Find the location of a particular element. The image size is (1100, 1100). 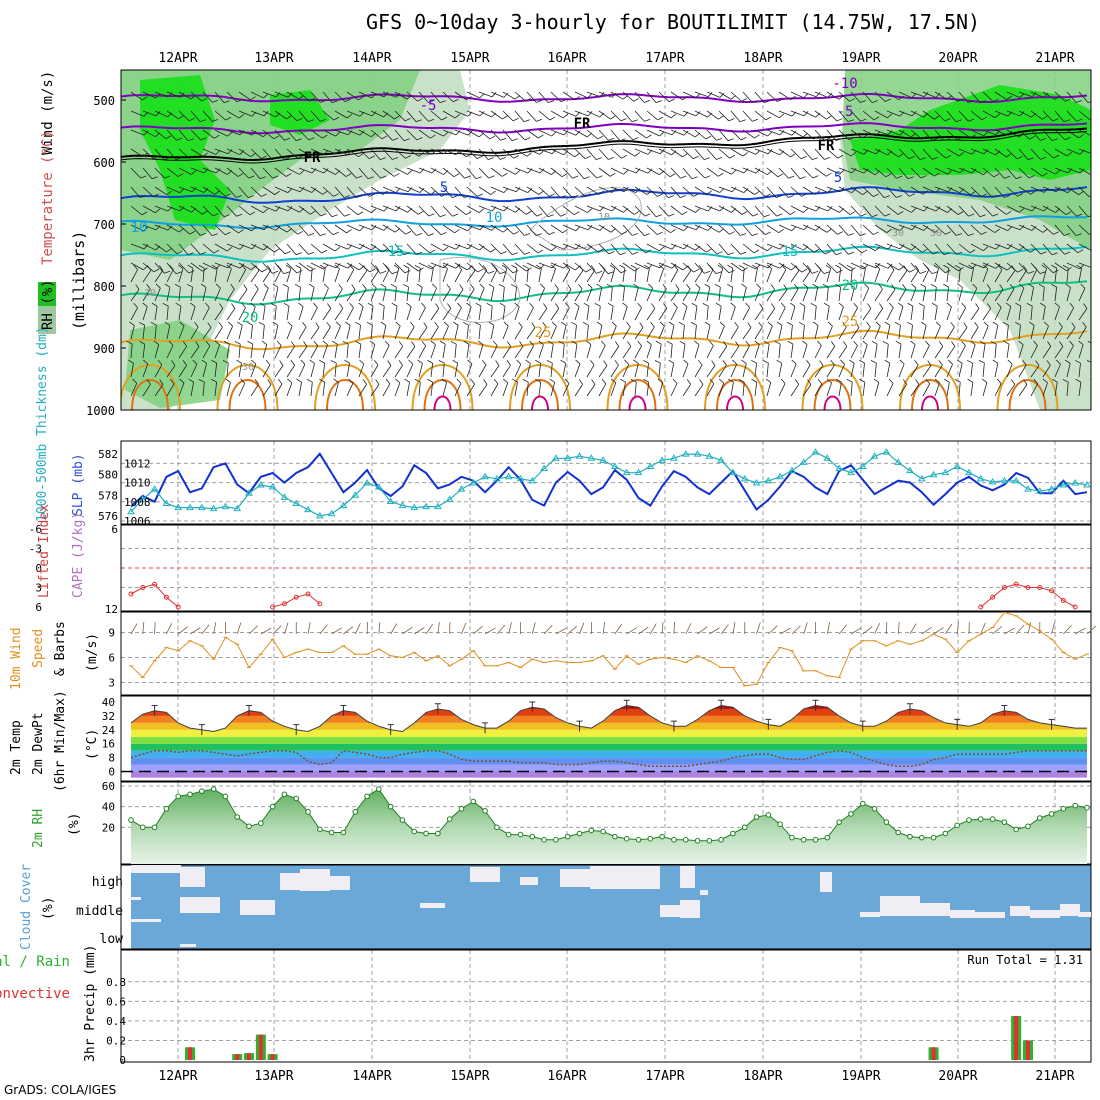

lifted-index-point is located at coordinates (1075, 607).